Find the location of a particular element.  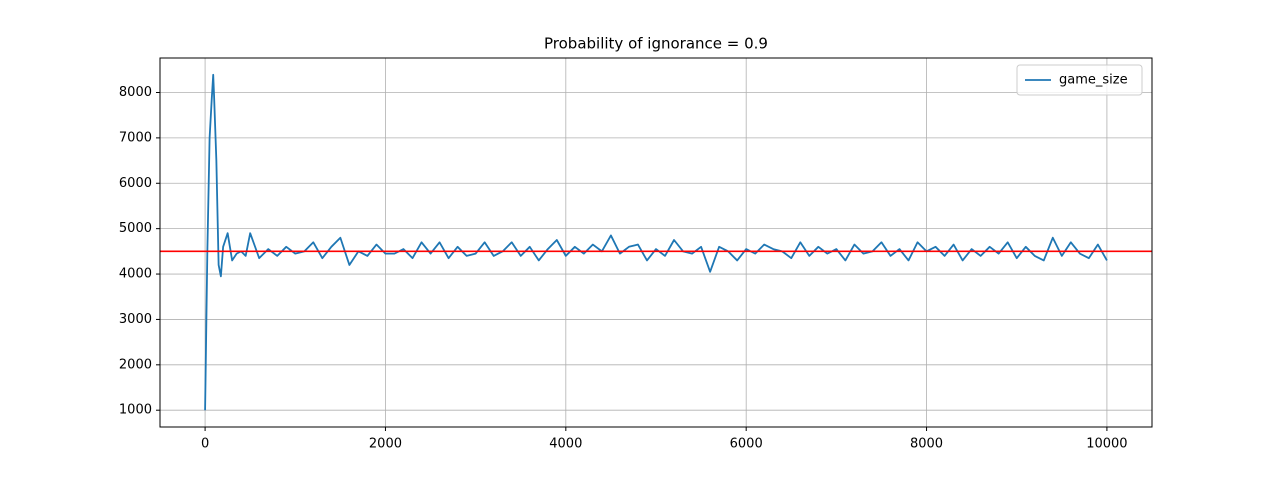

y-tick-label: 6000 is located at coordinates (135, 183).